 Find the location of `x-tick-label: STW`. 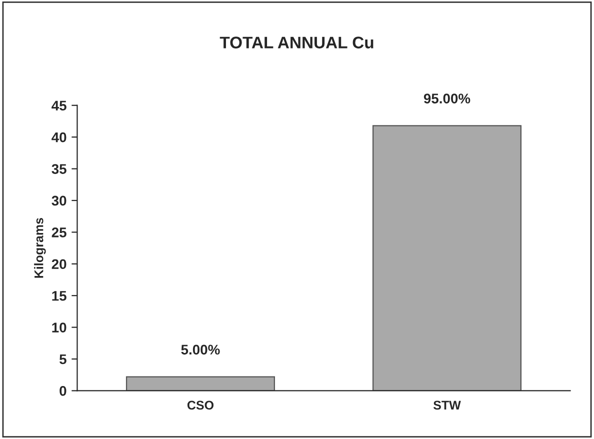

x-tick-label: STW is located at coordinates (447, 405).